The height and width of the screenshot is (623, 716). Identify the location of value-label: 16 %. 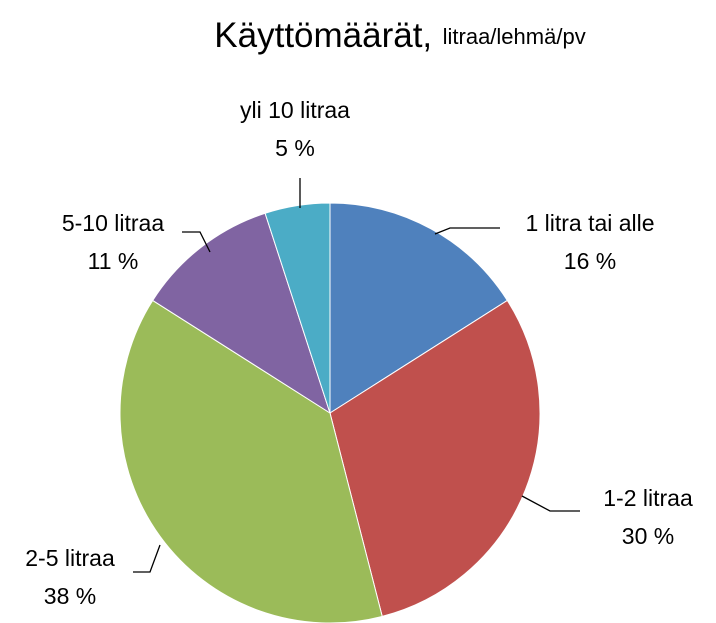
(590, 261).